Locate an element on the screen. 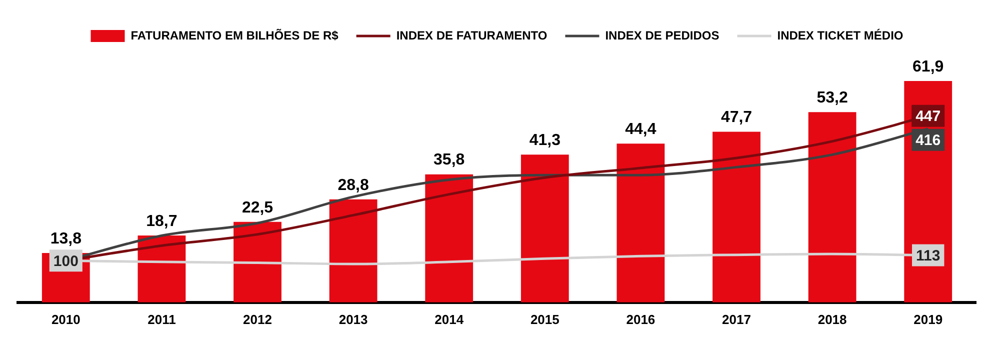 The height and width of the screenshot is (340, 994). data-label: 416 is located at coordinates (928, 140).